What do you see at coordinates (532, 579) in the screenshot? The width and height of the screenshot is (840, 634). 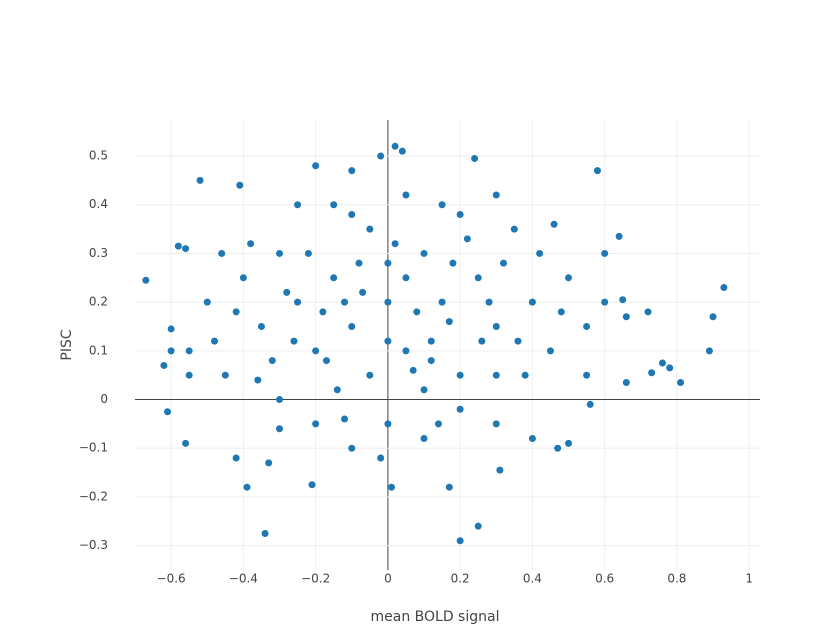 I see `x-tick-label: 0.4` at bounding box center [532, 579].